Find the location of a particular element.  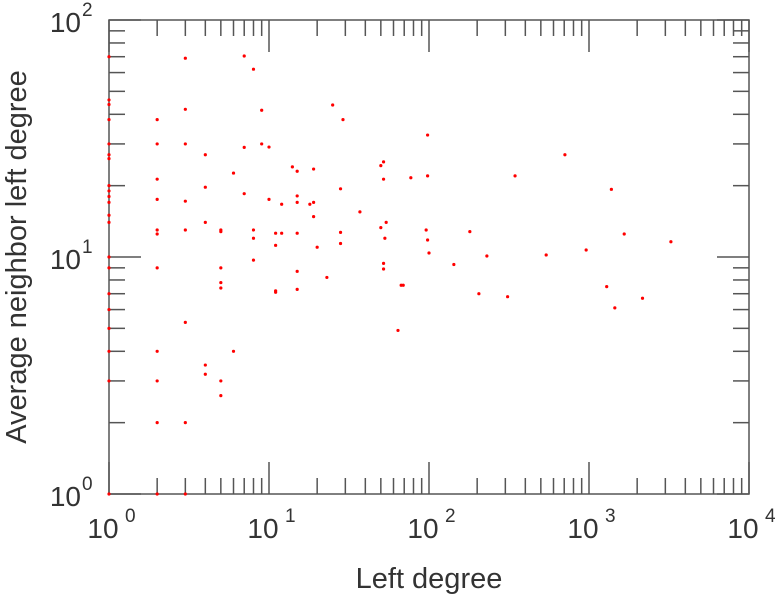

y-tick-exponent: 0 is located at coordinates (87, 484).